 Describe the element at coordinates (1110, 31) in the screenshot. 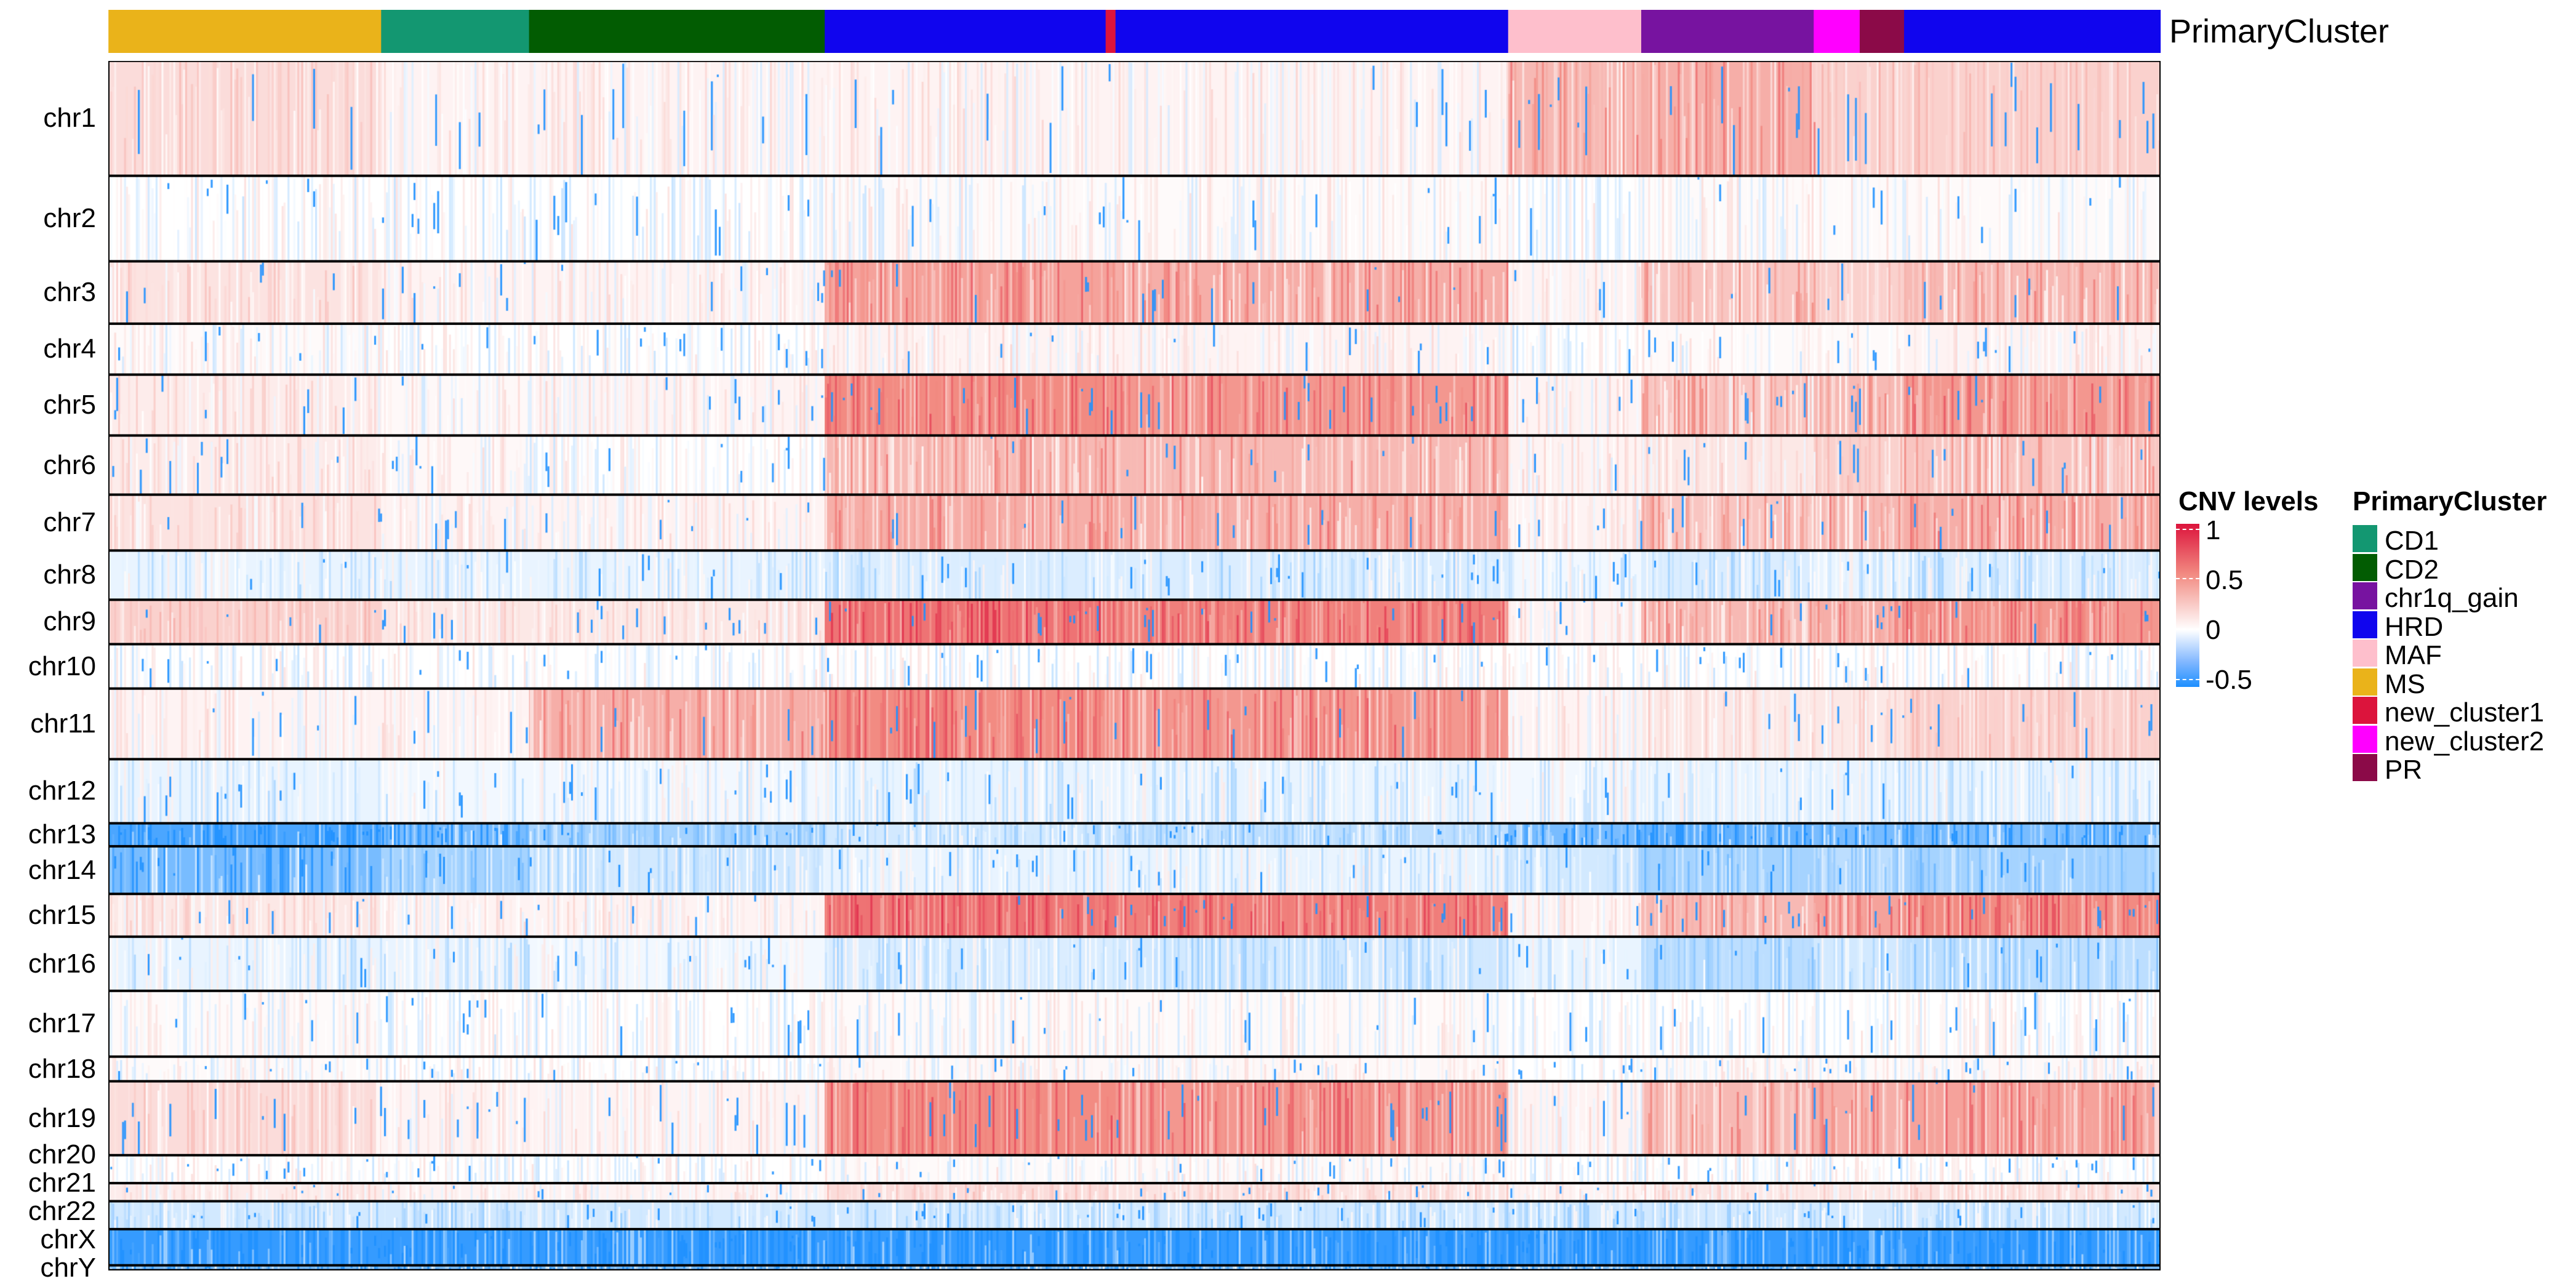

I see `annotation-segment-new_cluster1` at that location.